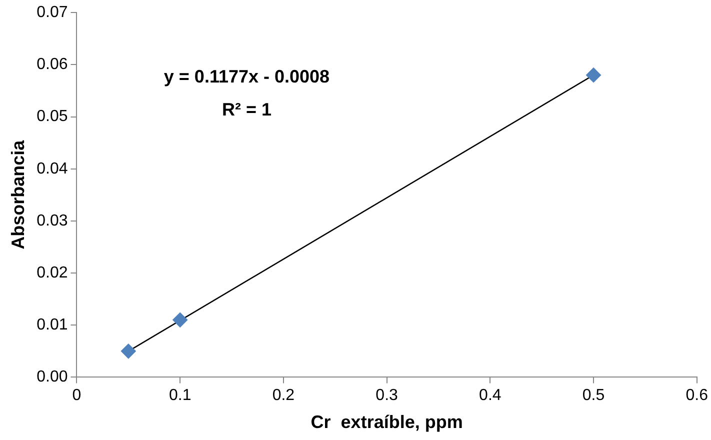  I want to click on annotation: R² = 1, so click(247, 110).